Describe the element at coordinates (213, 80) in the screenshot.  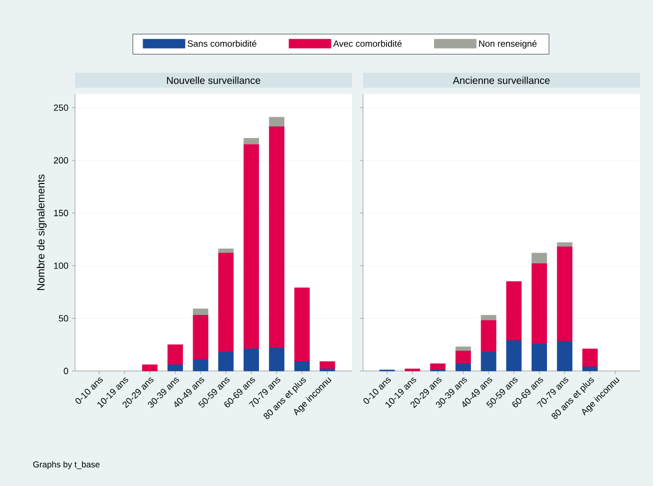
I see `chart-title: Nouvelle surveillance` at that location.